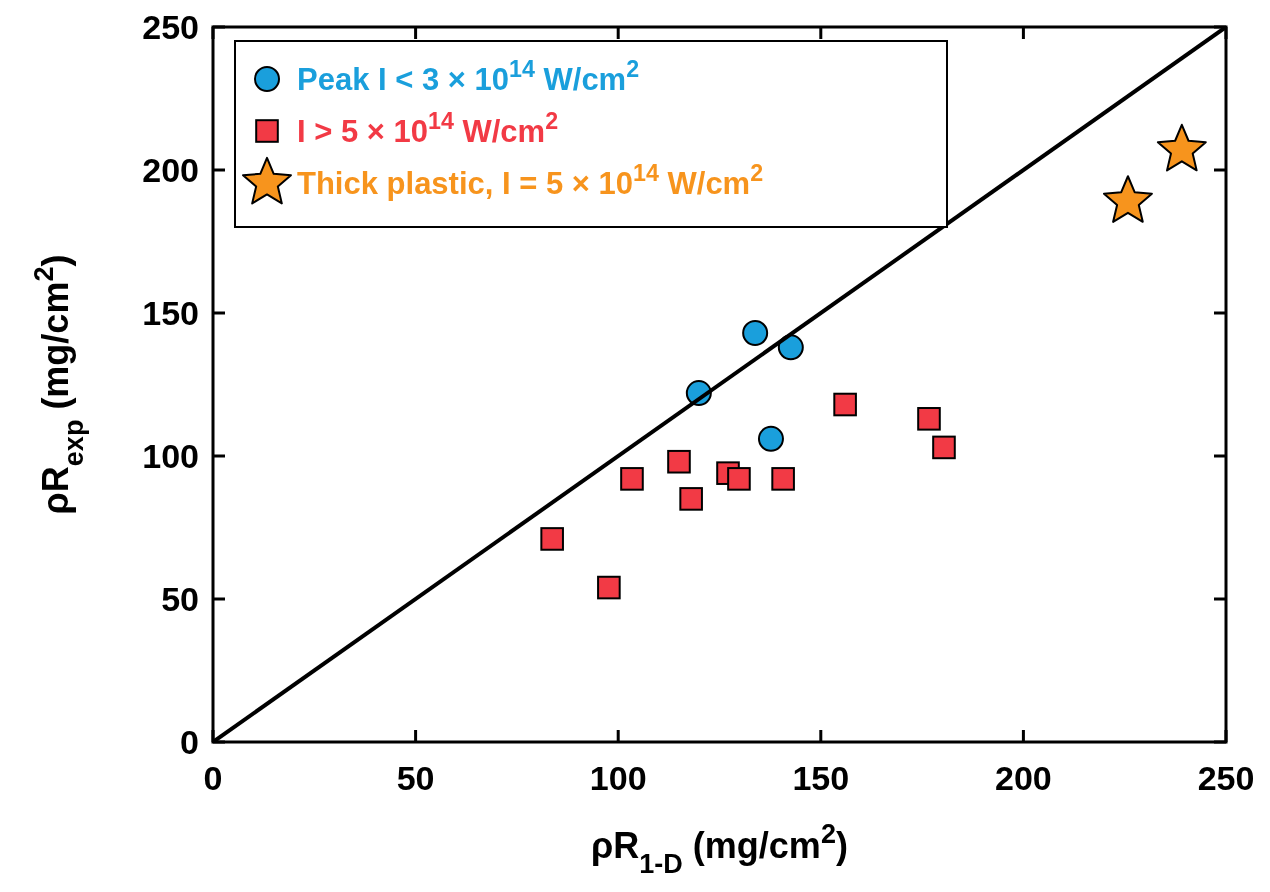 The width and height of the screenshot is (1270, 892). I want to click on y-tick-label: 250, so click(170, 27).